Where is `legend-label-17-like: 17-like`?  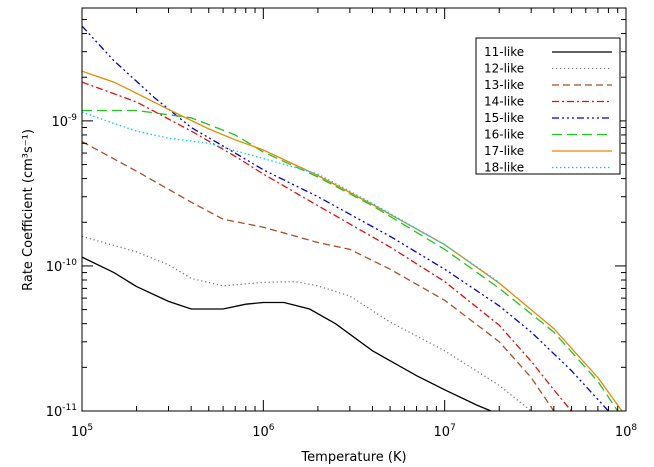 legend-label-17-like: 17-like is located at coordinates (504, 151).